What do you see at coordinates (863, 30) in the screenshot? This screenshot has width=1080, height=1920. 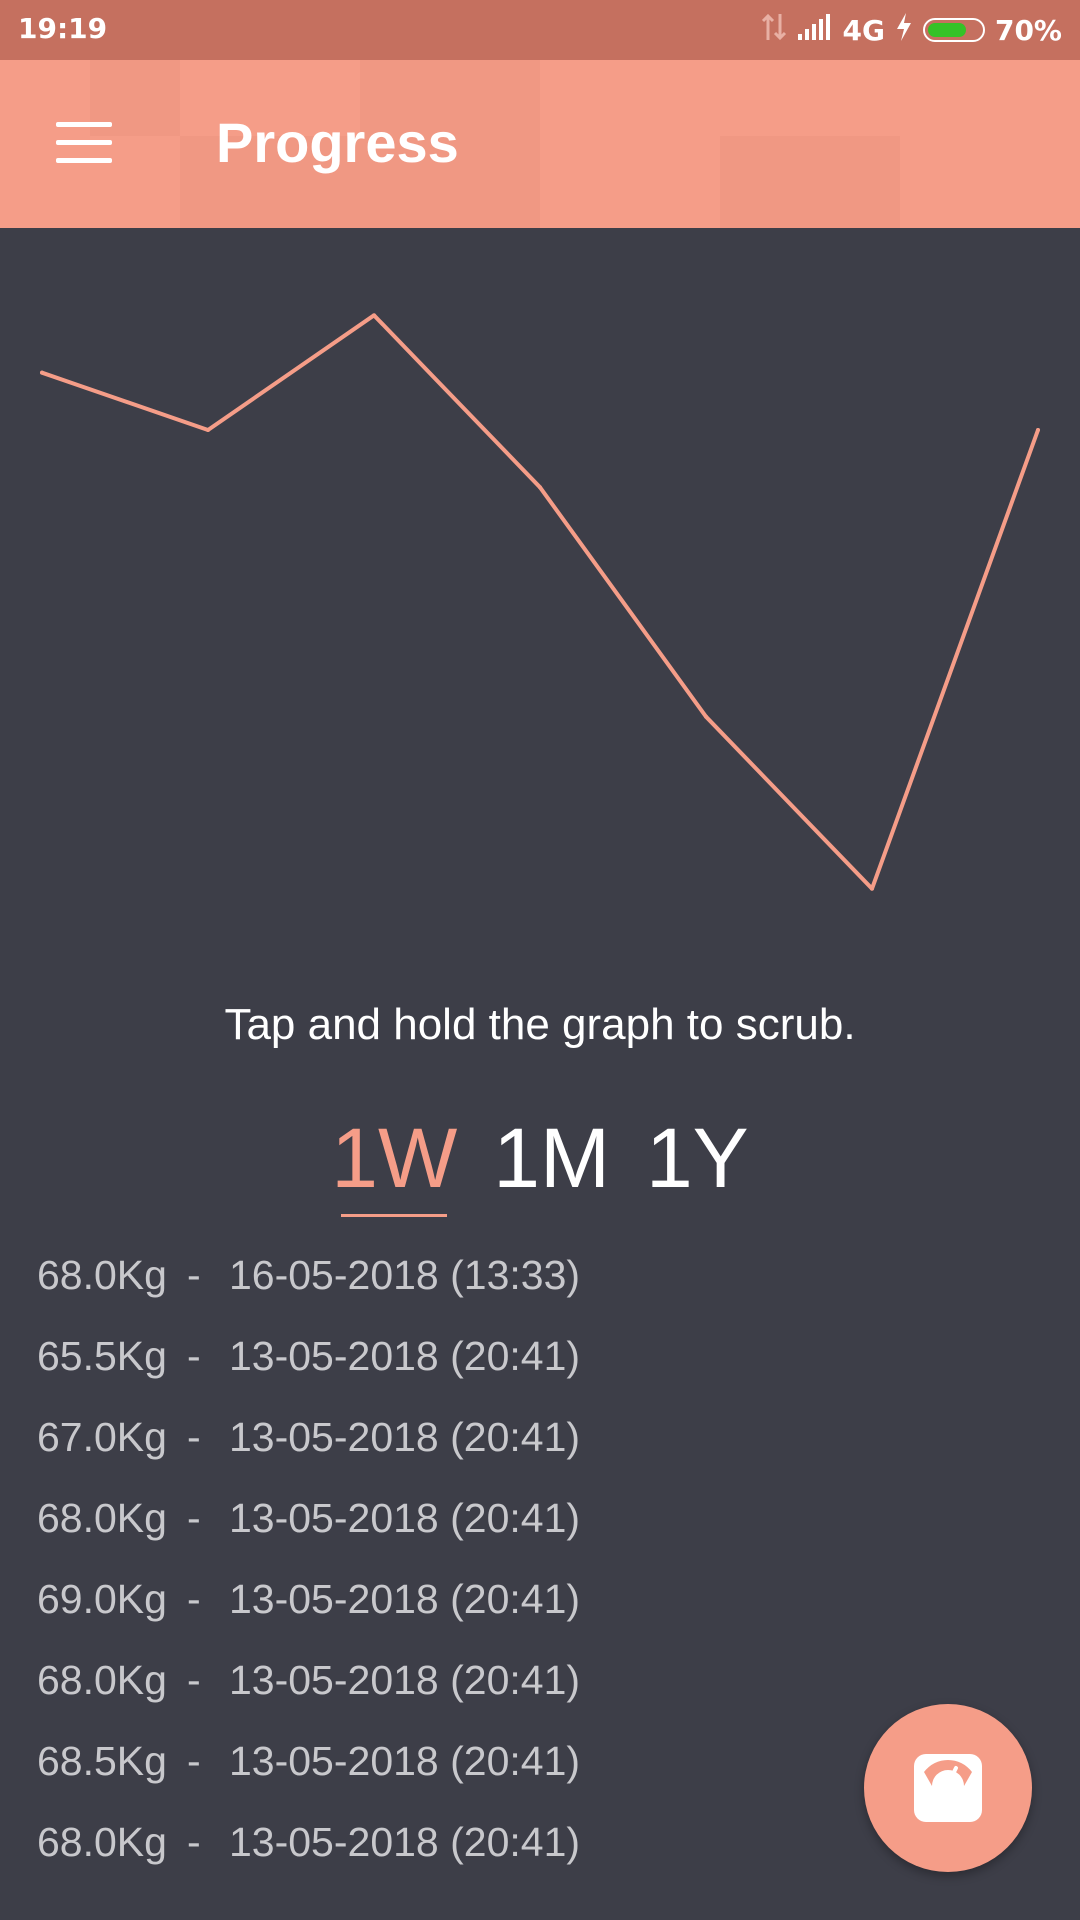 I see `network-type: 4G` at bounding box center [863, 30].